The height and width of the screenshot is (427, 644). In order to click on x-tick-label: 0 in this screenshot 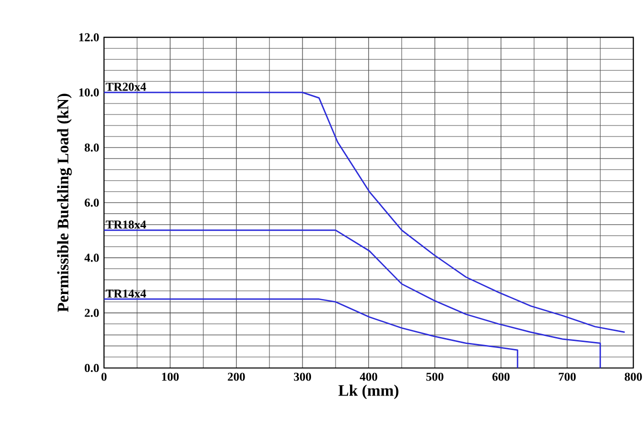, I will do `click(104, 376)`.